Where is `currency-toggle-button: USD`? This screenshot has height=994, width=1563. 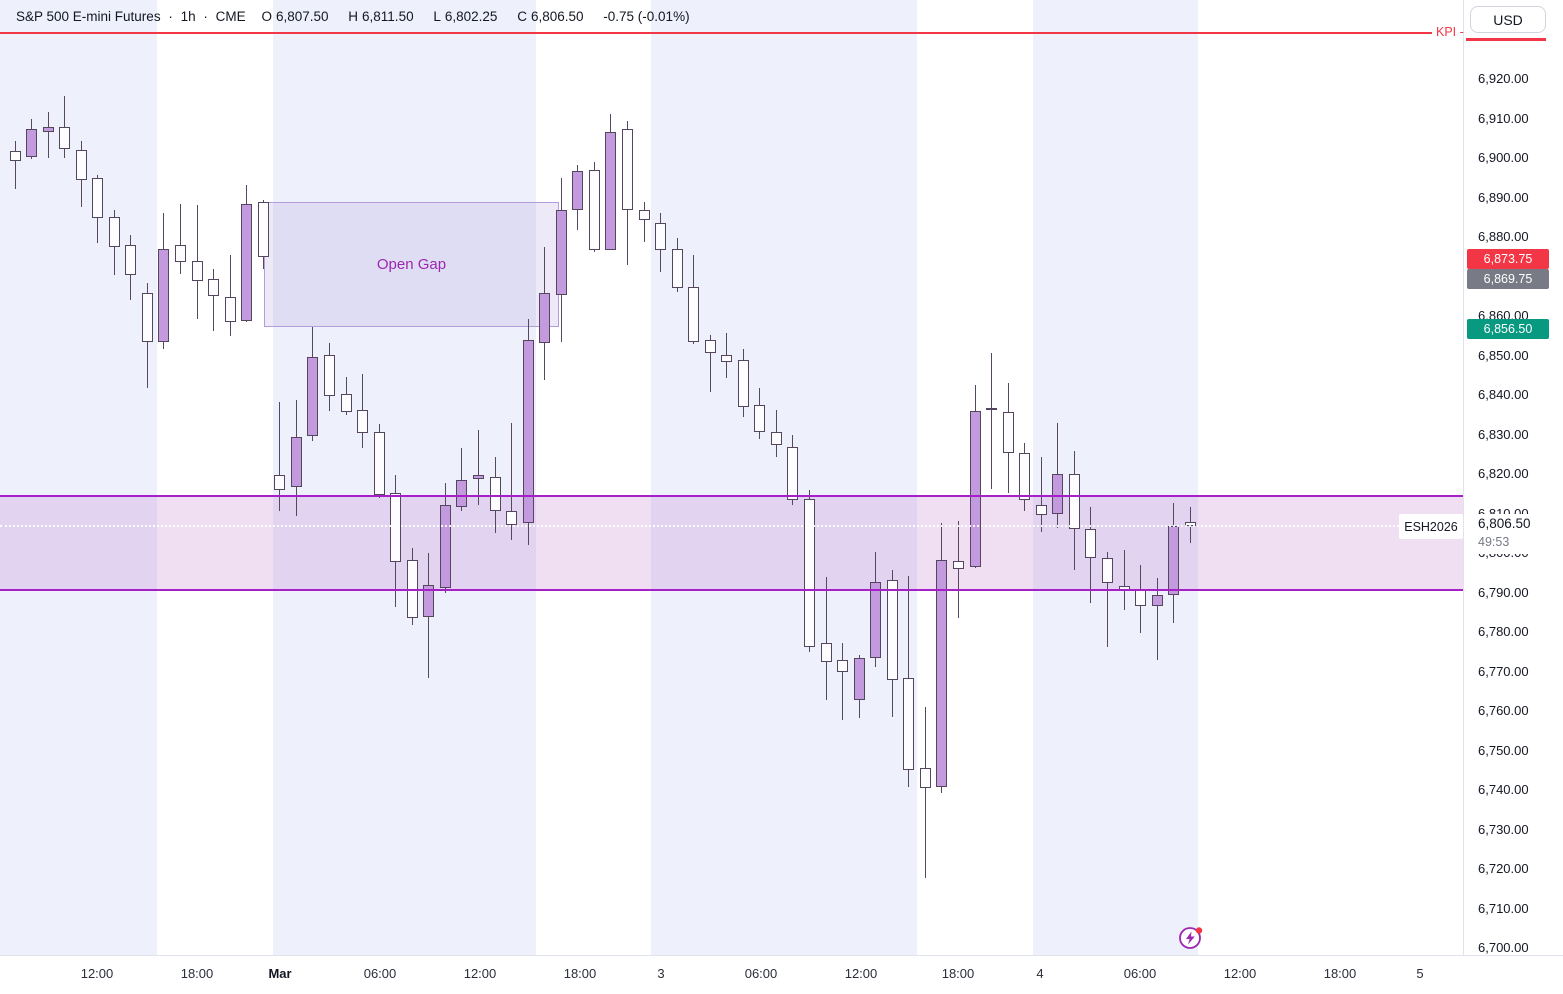
currency-toggle-button: USD is located at coordinates (1508, 19).